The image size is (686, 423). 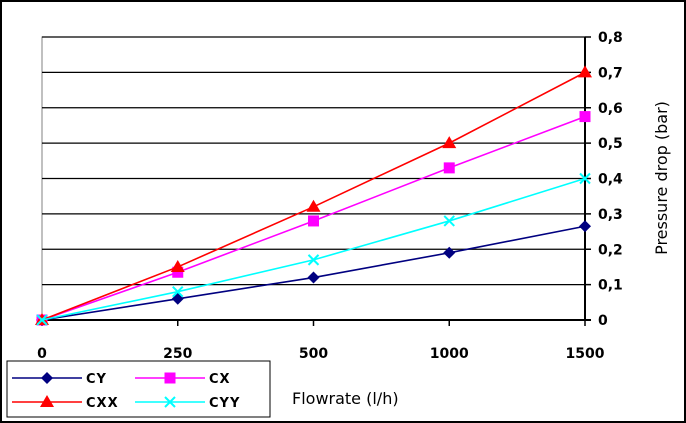 What do you see at coordinates (610, 73) in the screenshot?
I see `y-tick-label: 0,7` at bounding box center [610, 73].